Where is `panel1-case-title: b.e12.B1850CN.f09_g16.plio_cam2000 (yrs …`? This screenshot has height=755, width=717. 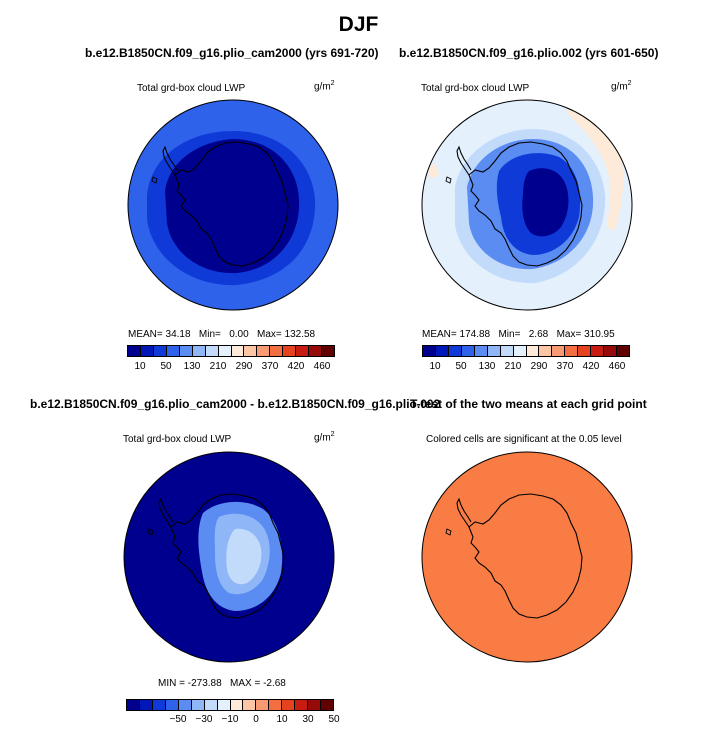
panel1-case-title: b.e12.B1850CN.f09_g16.plio_cam2000 (yrs … is located at coordinates (232, 53).